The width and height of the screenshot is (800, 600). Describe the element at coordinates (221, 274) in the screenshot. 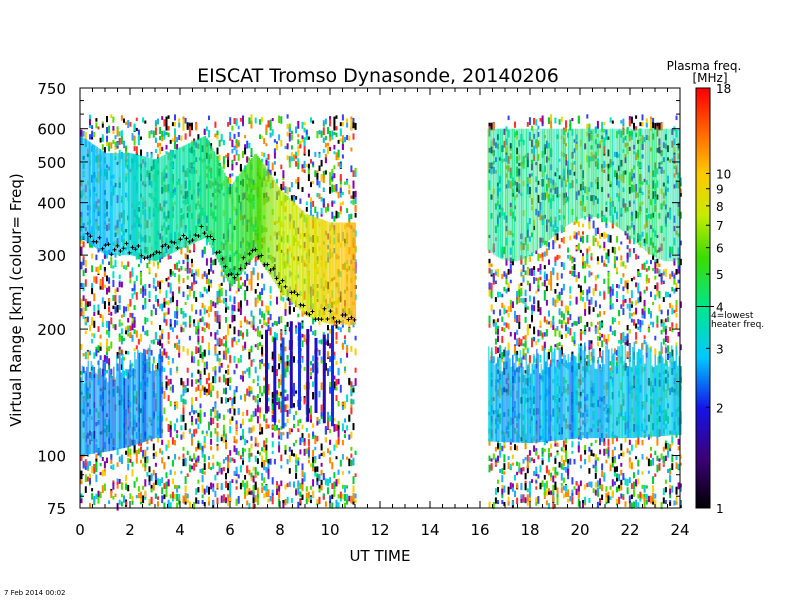

I see `trace-layer` at that location.